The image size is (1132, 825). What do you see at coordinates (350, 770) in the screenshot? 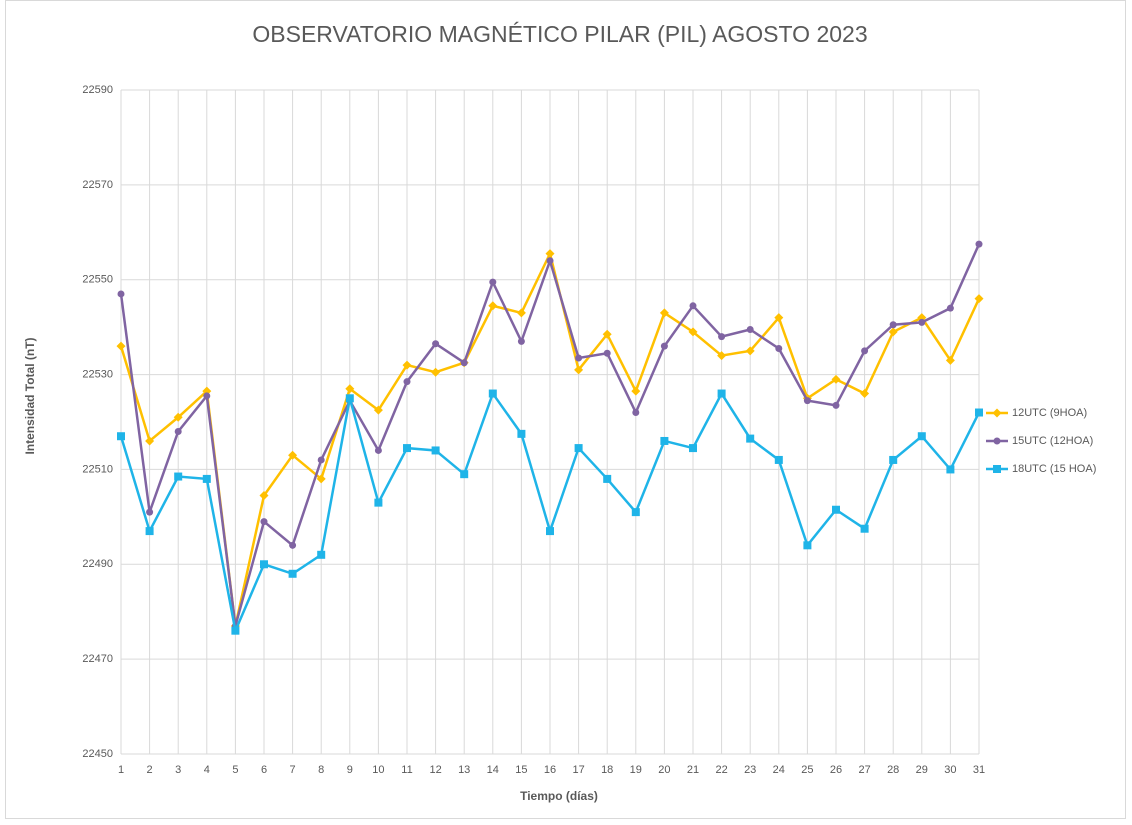
I see `x-tick-label: 9` at bounding box center [350, 770].